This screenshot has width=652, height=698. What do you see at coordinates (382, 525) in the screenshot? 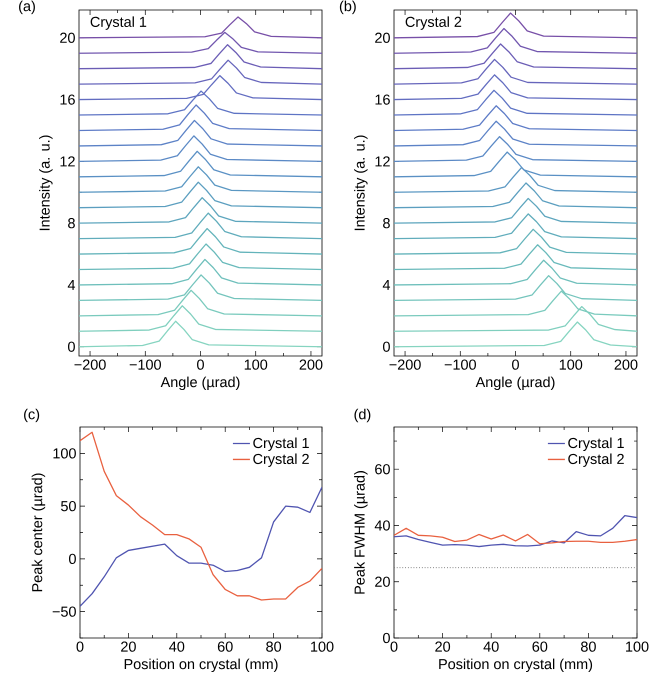
I see `y-tick-label: 40` at bounding box center [382, 525].